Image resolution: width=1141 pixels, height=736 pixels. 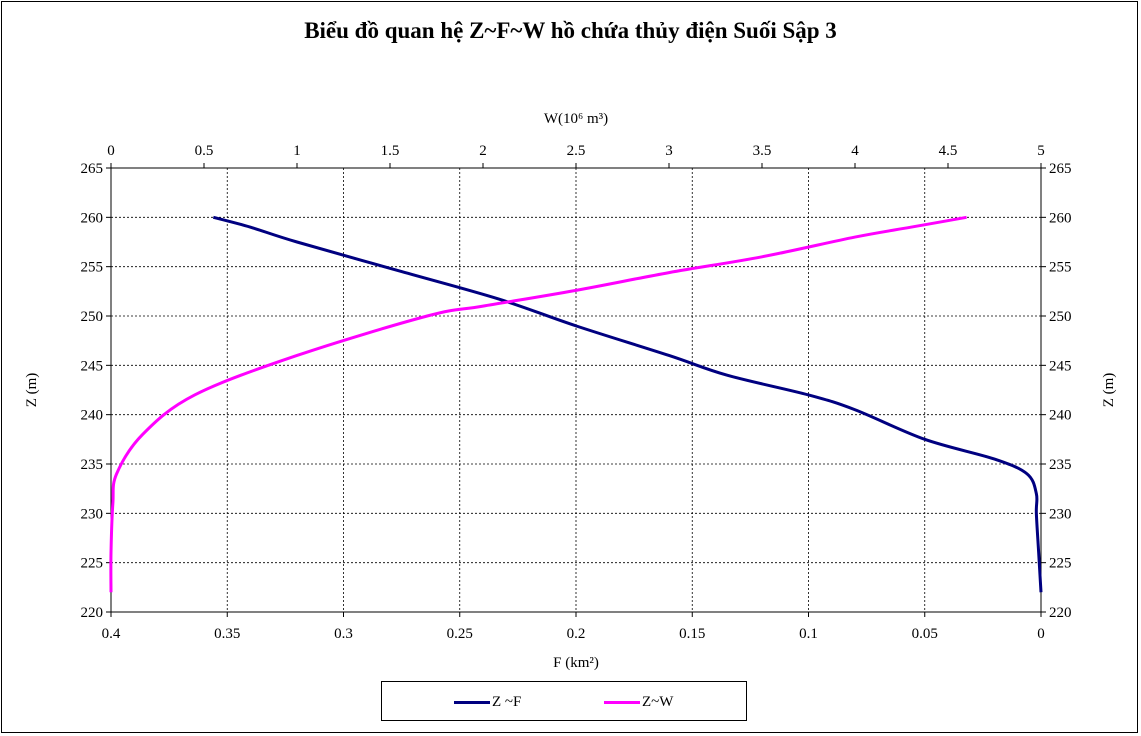 I want to click on legend-label-z-w: Z~W, so click(x=657, y=702).